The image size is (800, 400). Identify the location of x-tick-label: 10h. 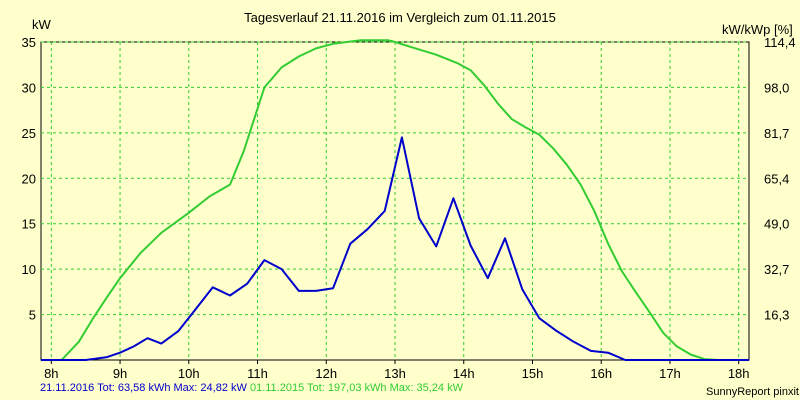
(189, 373).